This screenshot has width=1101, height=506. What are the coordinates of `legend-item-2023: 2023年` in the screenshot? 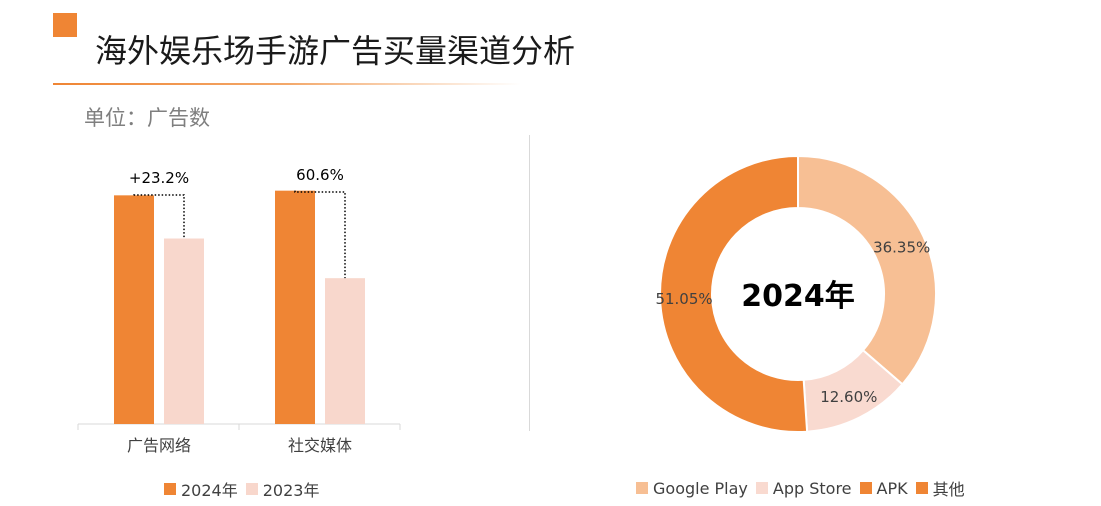 It's located at (282, 489).